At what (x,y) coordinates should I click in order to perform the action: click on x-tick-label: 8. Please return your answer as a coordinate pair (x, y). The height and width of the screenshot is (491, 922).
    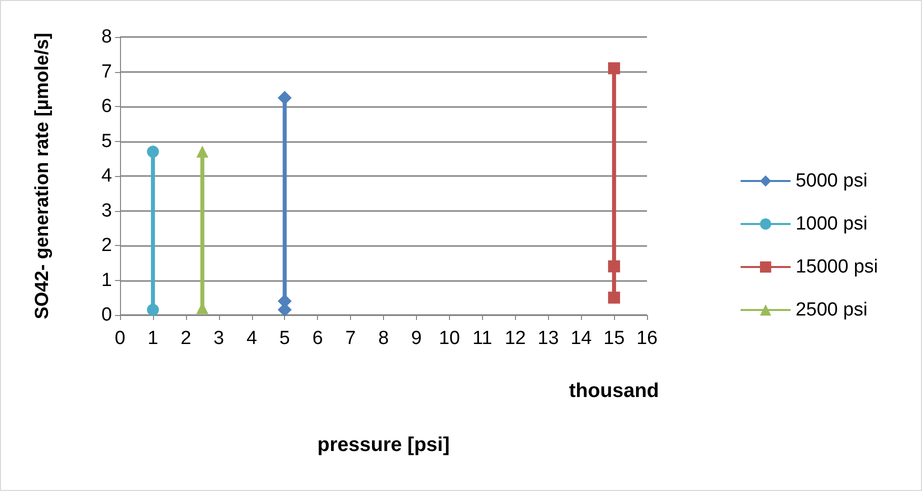
    Looking at the image, I should click on (383, 338).